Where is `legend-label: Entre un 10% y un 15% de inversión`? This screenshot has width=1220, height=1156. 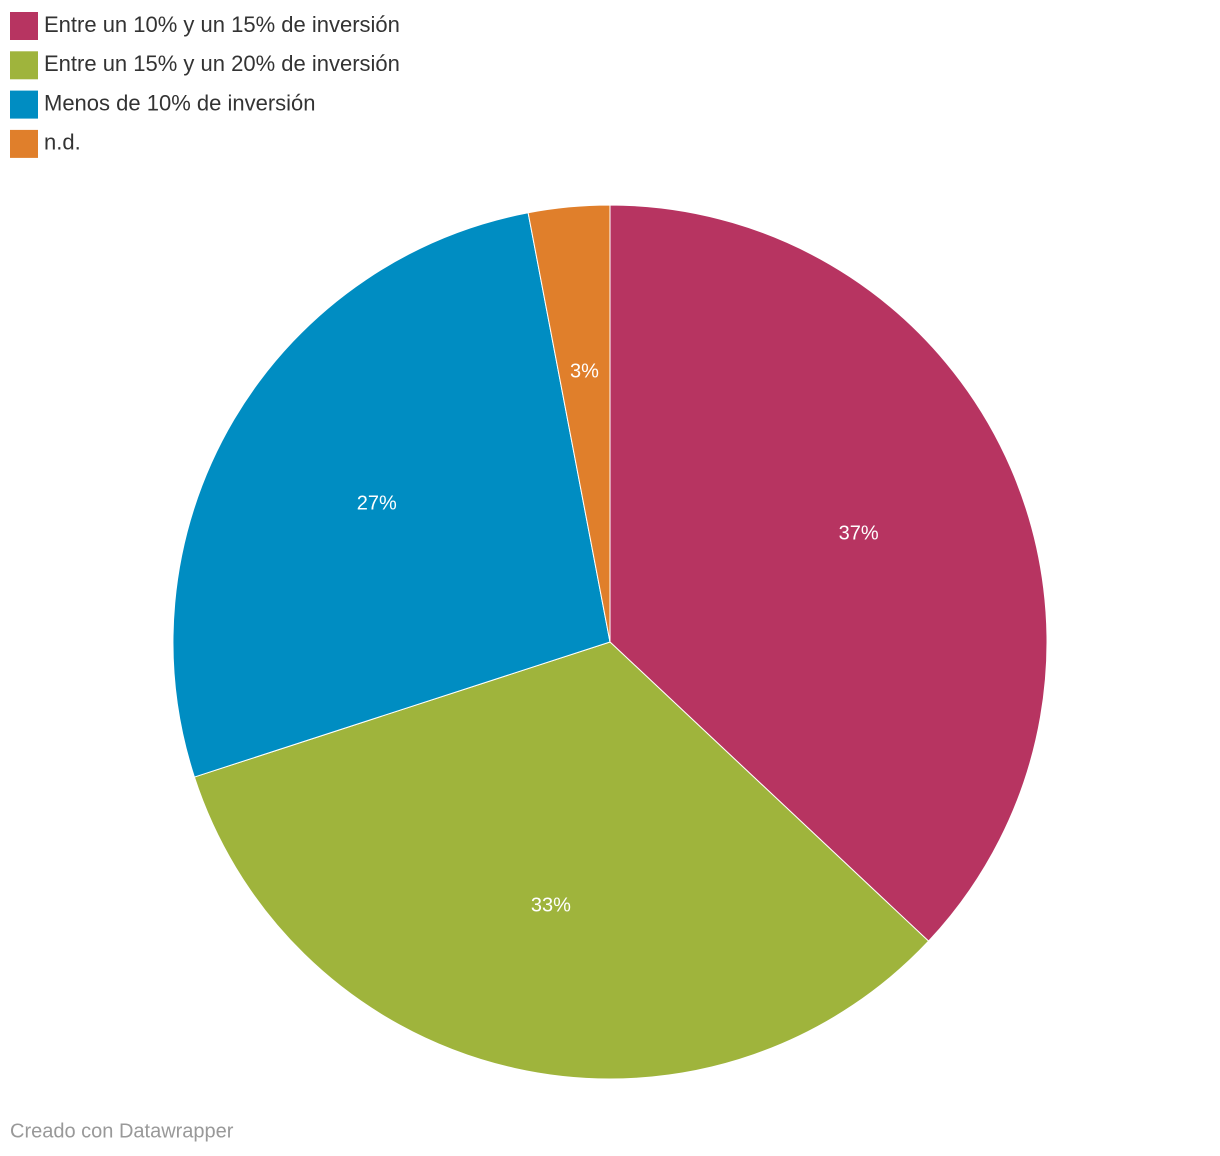
legend-label: Entre un 10% y un 15% de inversión is located at coordinates (222, 24).